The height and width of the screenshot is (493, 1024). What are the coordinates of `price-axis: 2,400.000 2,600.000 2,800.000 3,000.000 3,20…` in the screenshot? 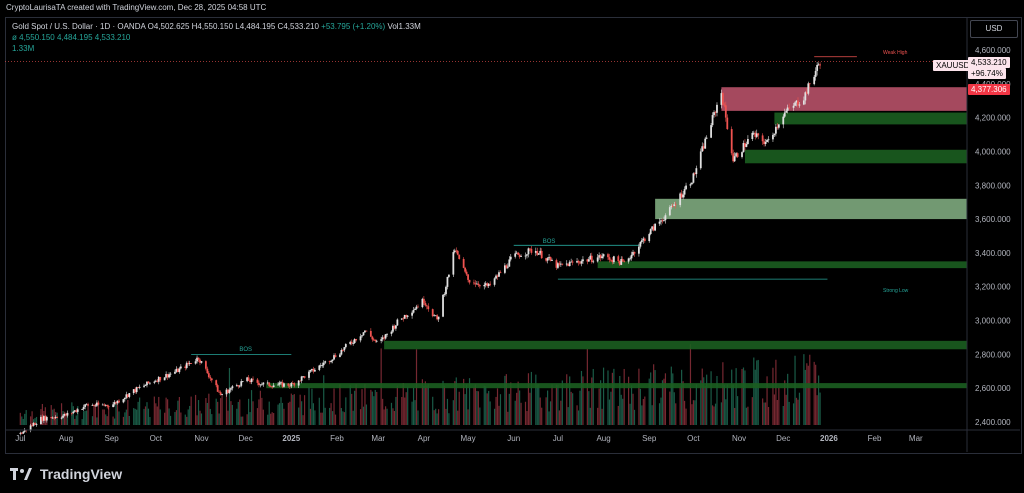 It's located at (988, 234).